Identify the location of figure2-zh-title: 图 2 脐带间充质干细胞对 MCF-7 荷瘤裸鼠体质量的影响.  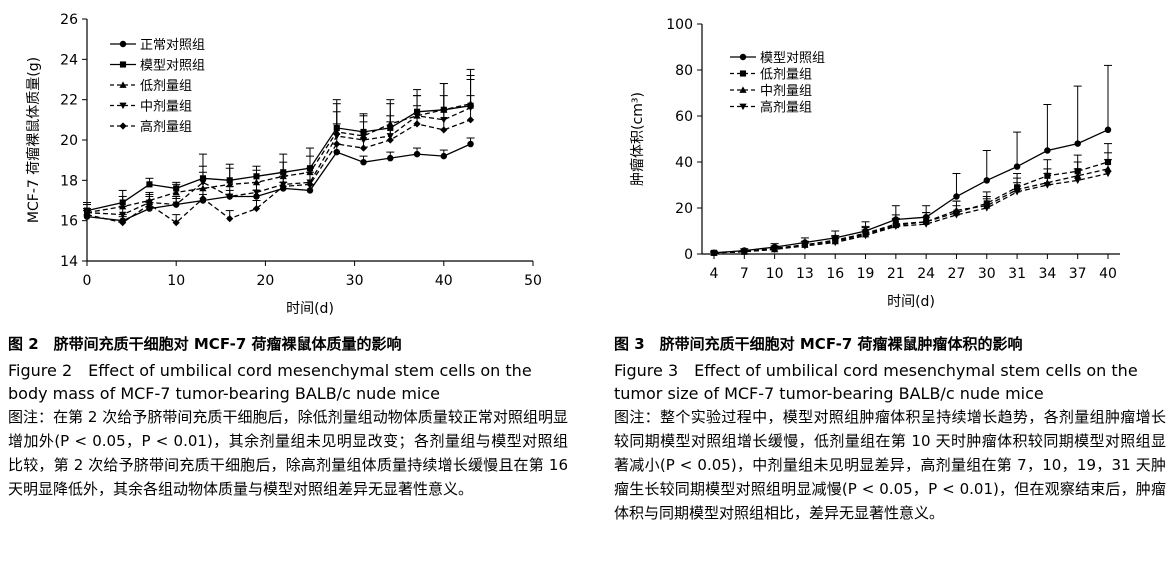
(205, 344).